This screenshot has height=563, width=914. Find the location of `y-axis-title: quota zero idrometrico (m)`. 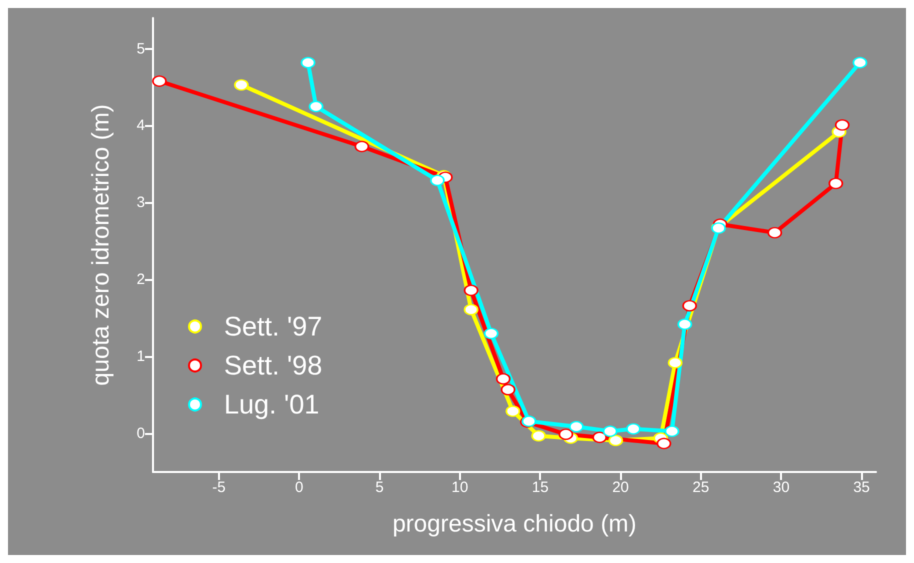

y-axis-title: quota zero idrometrico (m) is located at coordinates (101, 245).